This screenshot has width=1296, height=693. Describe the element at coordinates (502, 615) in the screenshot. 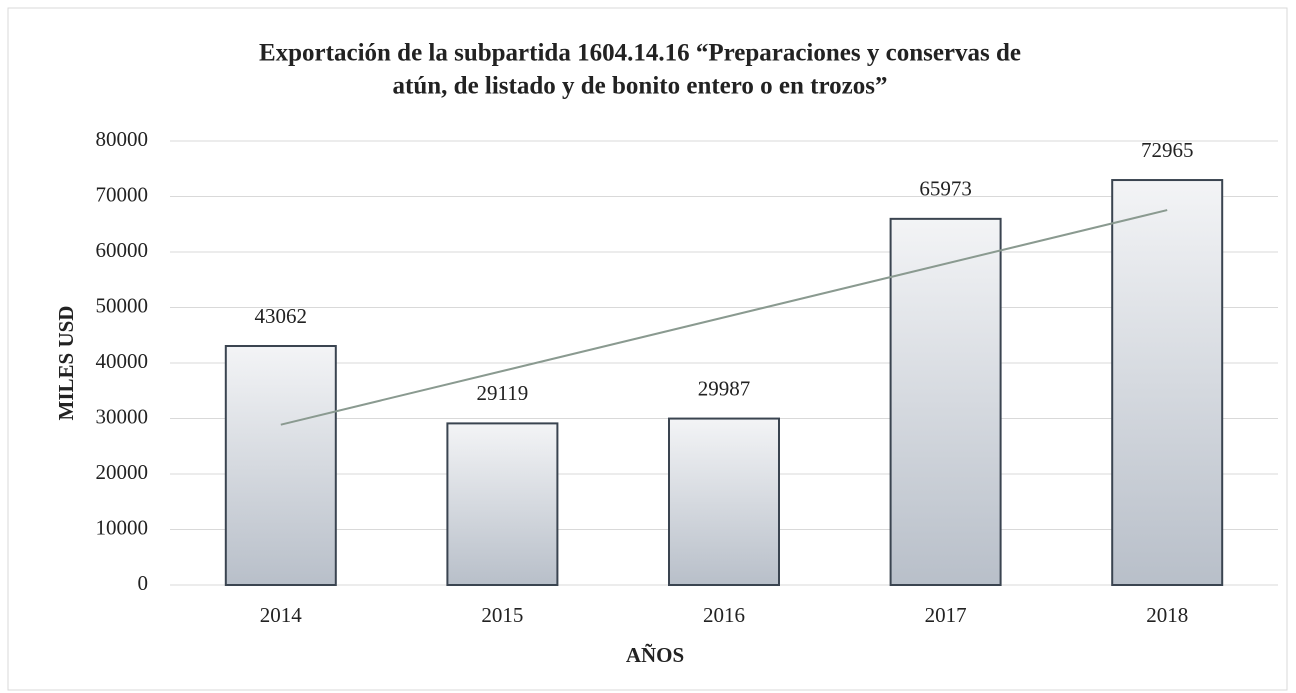

I see `x-tick-label: 2015` at that location.